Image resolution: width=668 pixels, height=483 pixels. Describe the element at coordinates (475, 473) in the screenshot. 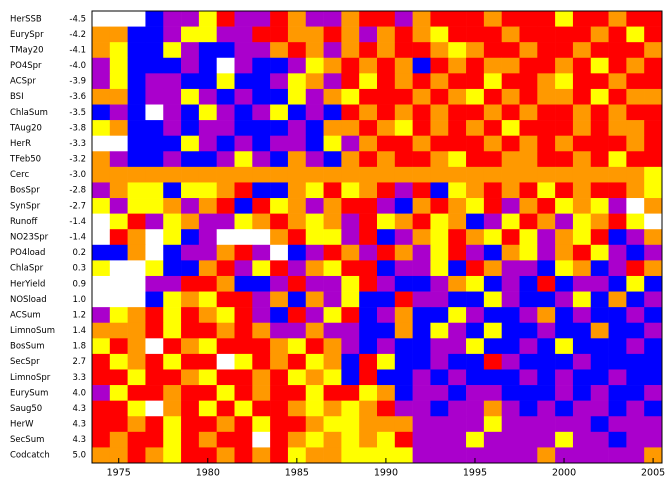

I see `x-tick-label: 1995` at that location.